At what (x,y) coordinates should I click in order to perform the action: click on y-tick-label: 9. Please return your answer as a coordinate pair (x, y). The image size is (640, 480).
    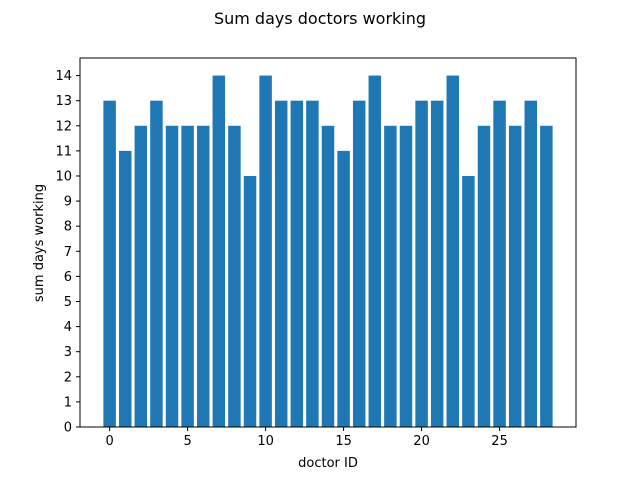
    Looking at the image, I should click on (68, 202).